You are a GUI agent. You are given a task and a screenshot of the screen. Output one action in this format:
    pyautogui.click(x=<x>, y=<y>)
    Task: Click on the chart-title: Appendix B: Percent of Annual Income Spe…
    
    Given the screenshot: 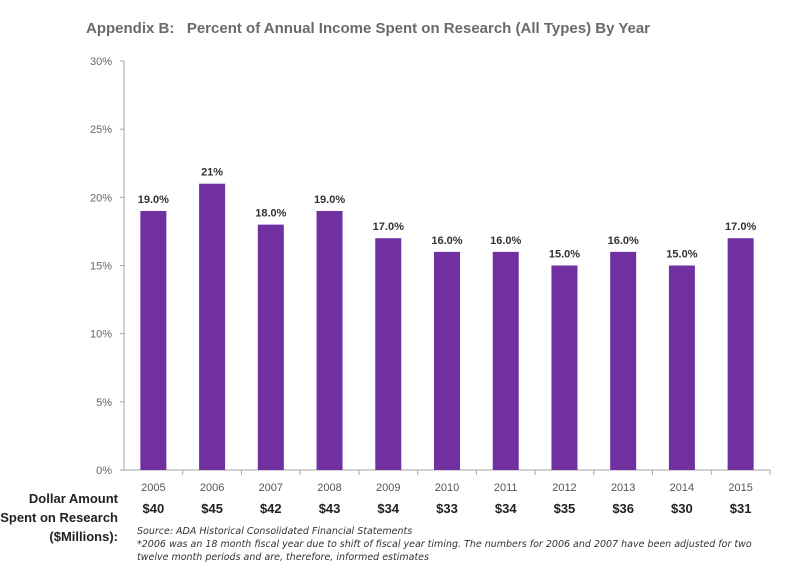 What is the action you would take?
    pyautogui.click(x=368, y=28)
    